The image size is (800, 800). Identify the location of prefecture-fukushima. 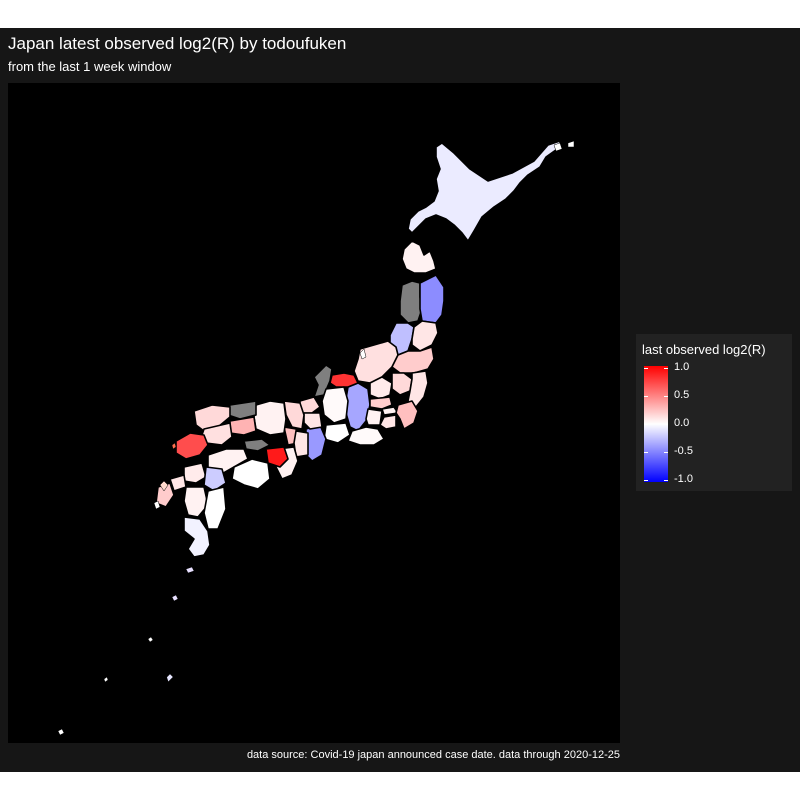
(413, 360).